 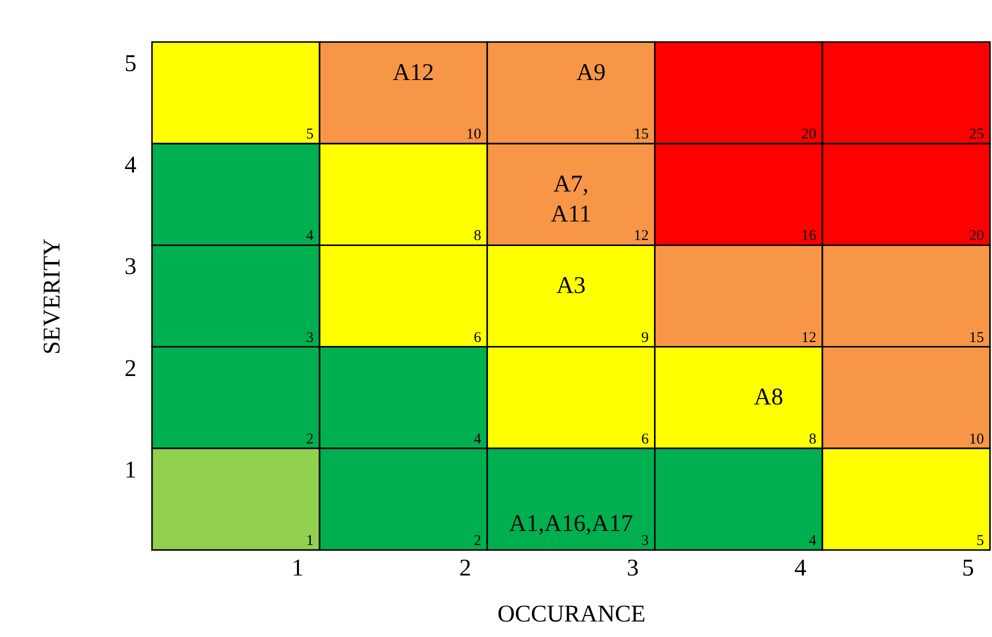 I want to click on y-tick-label: 2, so click(x=130, y=369).